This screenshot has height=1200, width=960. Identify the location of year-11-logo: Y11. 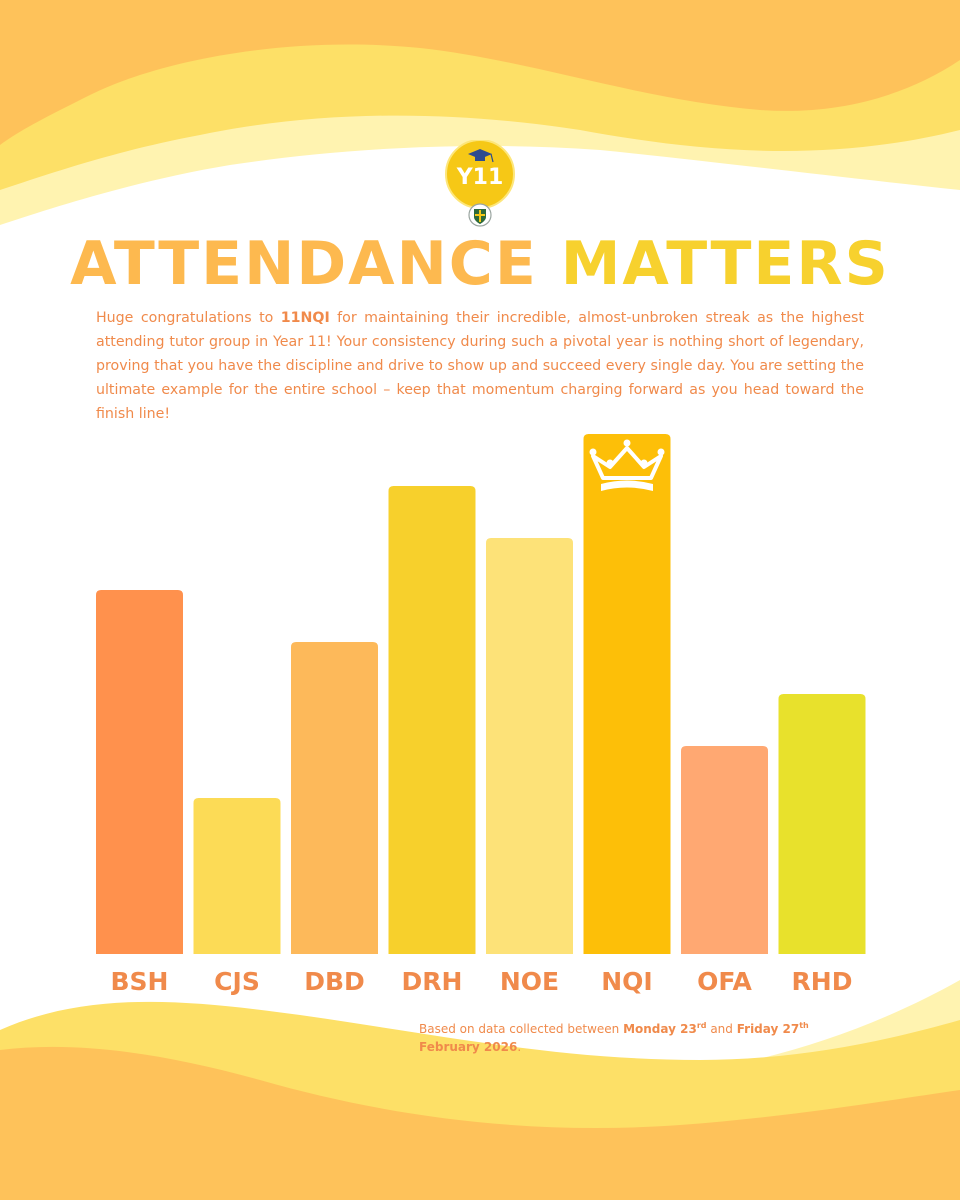
(480, 183).